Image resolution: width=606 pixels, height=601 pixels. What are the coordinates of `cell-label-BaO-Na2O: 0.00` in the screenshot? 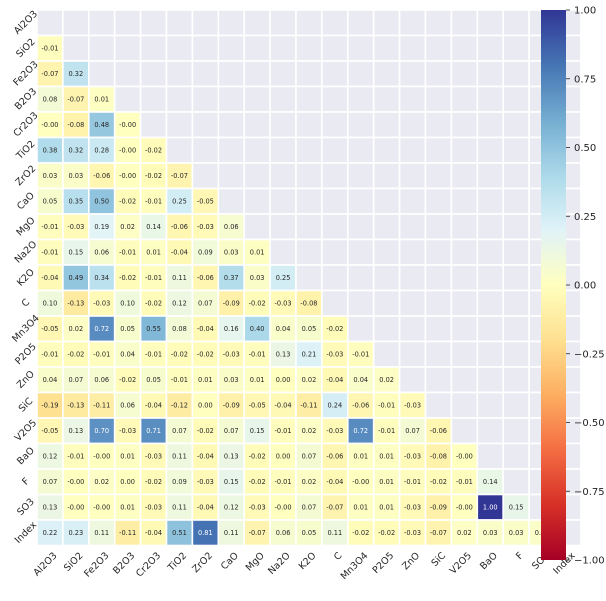 It's located at (283, 456).